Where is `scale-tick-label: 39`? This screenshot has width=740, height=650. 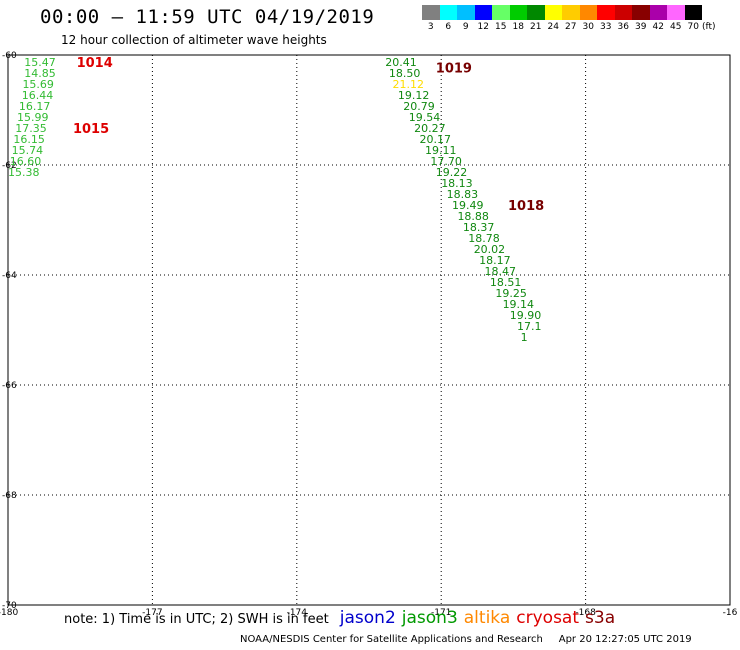 scale-tick-label: 39 is located at coordinates (641, 27).